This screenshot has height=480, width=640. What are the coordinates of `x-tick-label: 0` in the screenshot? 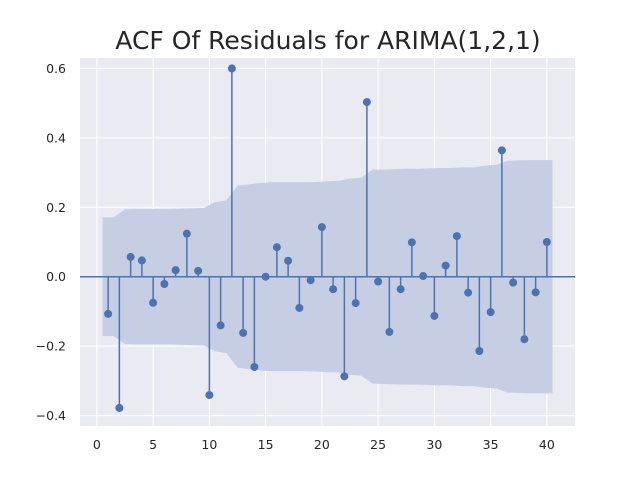 It's located at (97, 444).